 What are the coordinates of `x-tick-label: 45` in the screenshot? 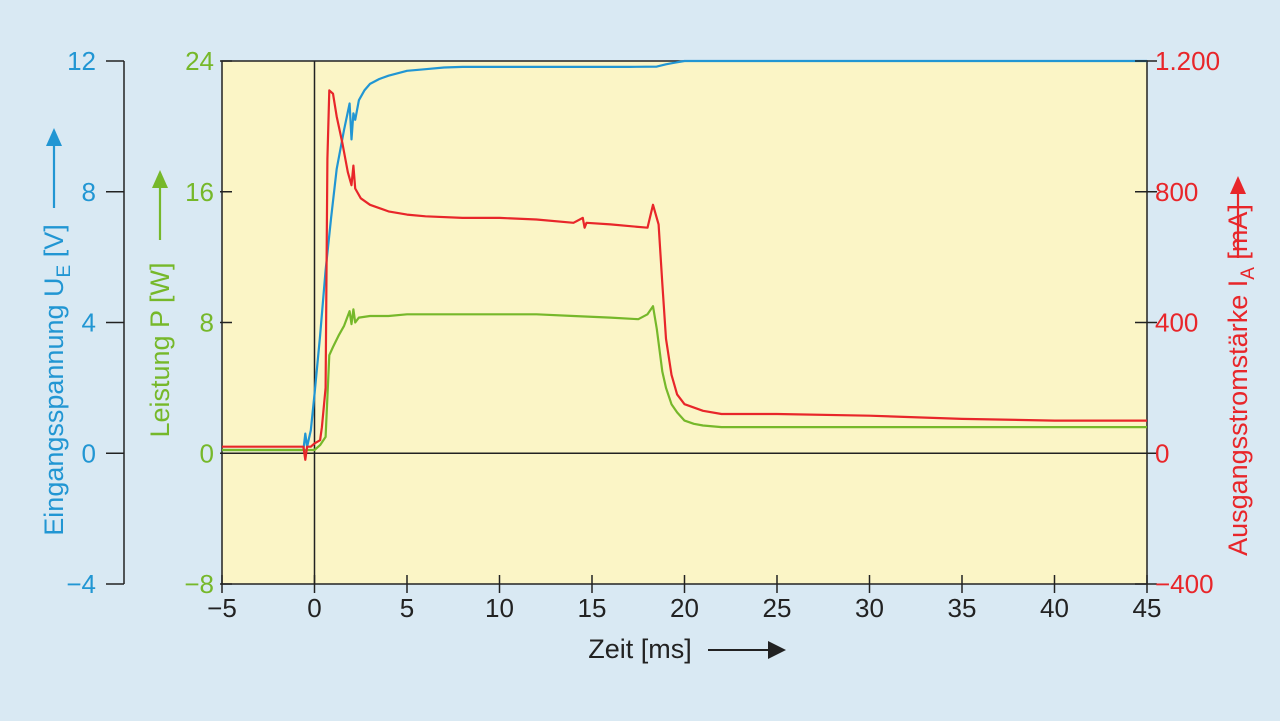 It's located at (1147, 608).